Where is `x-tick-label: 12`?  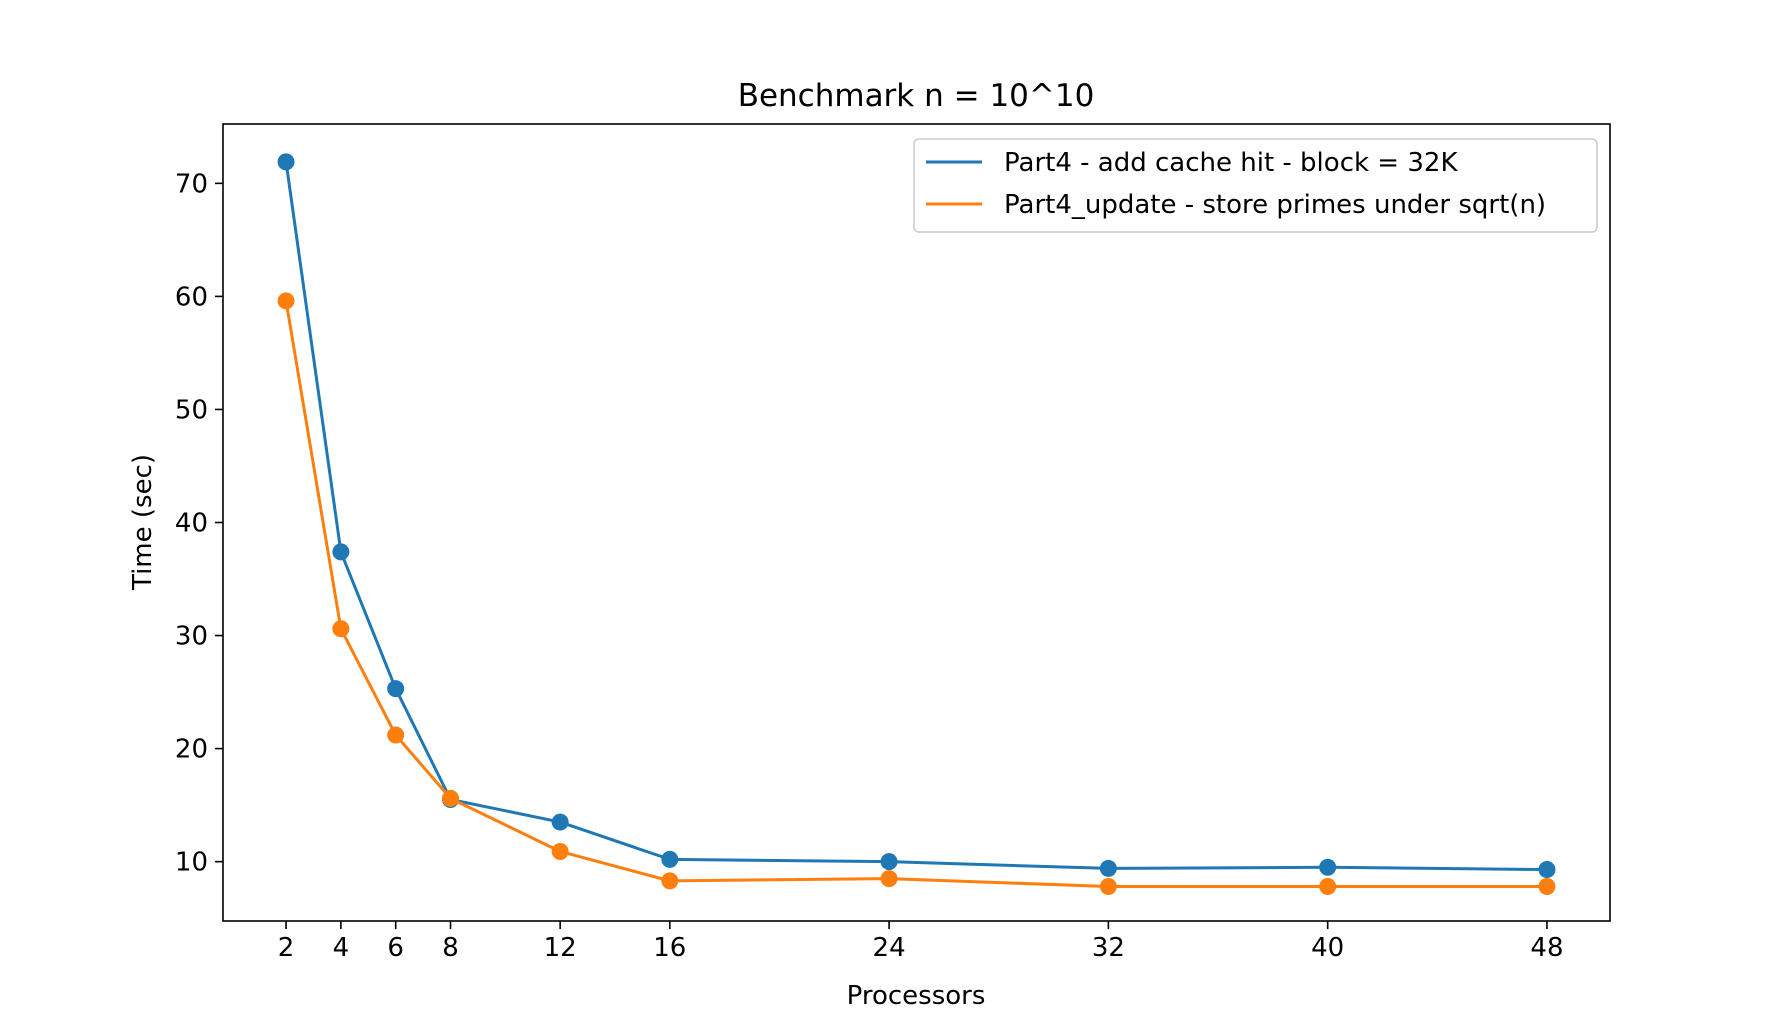 x-tick-label: 12 is located at coordinates (560, 948).